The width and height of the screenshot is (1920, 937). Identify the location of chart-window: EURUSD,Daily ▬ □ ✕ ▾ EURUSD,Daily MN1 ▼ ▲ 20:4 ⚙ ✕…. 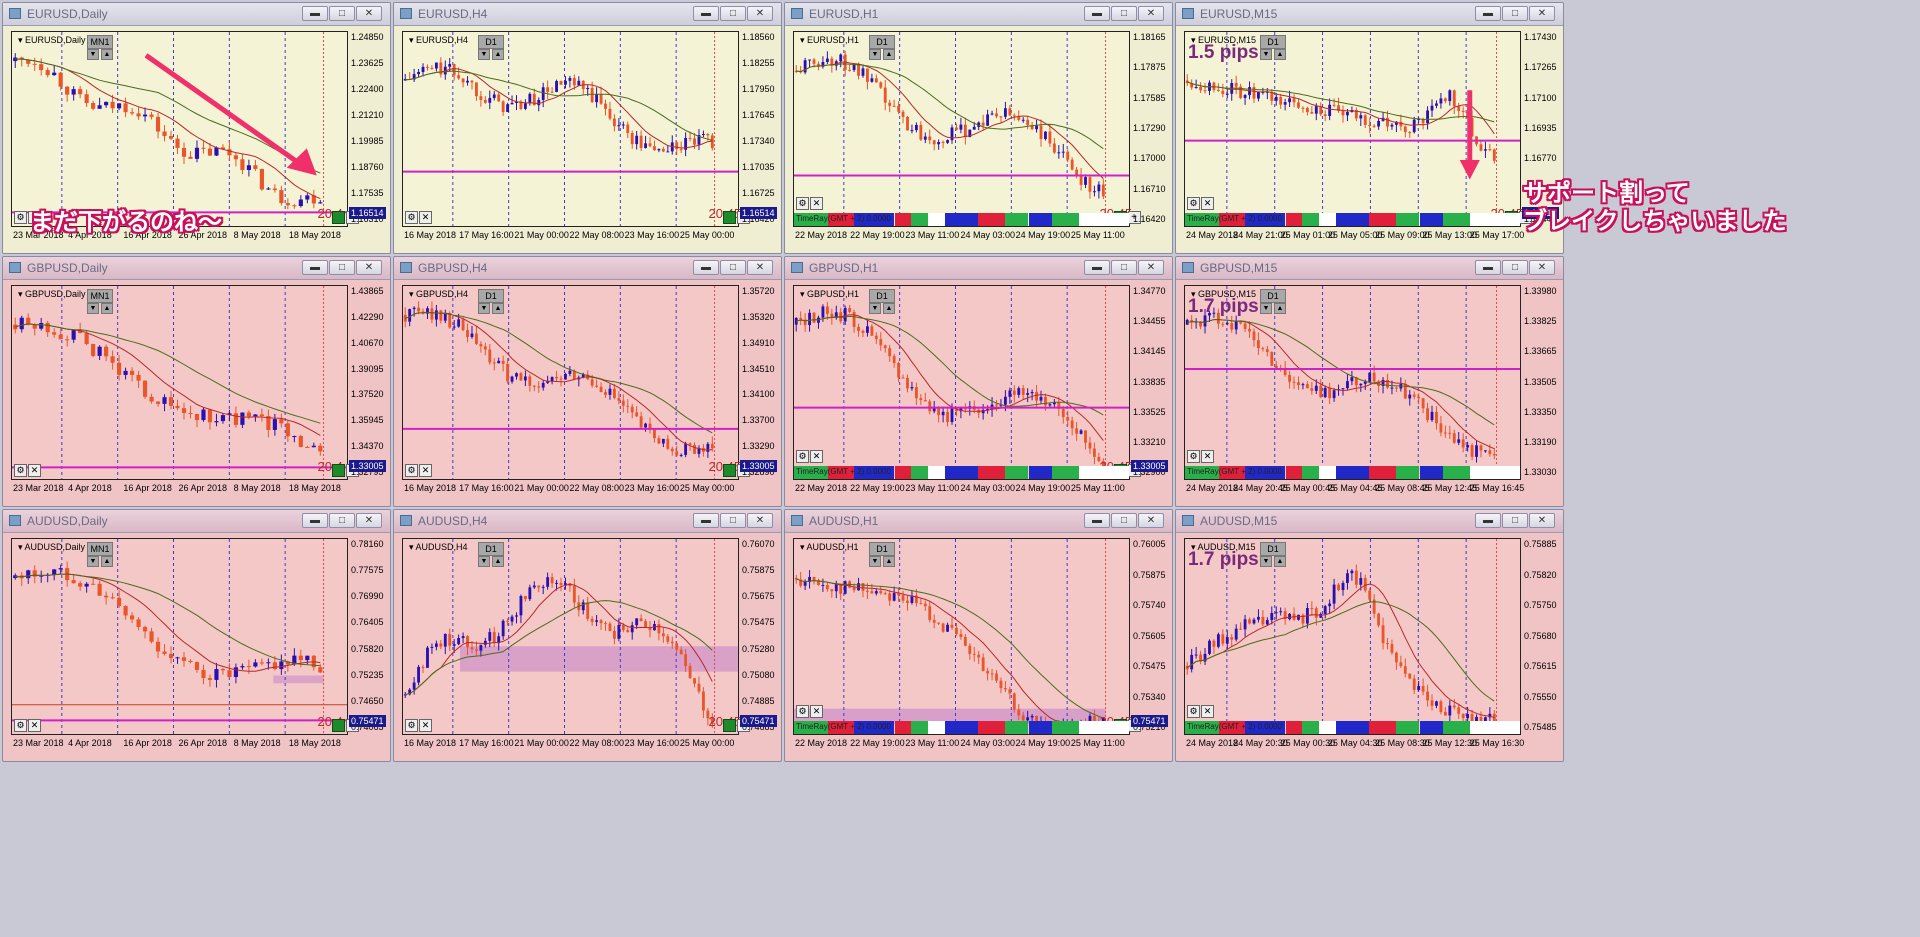
(196, 128).